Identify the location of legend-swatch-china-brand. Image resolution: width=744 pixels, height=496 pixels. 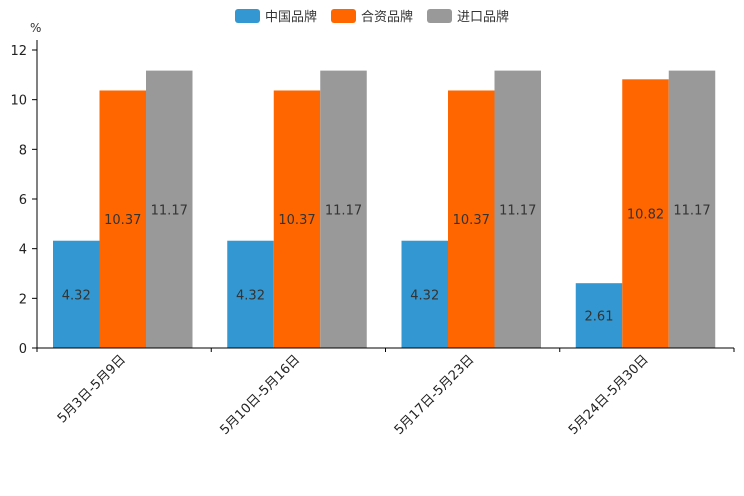
(247, 15).